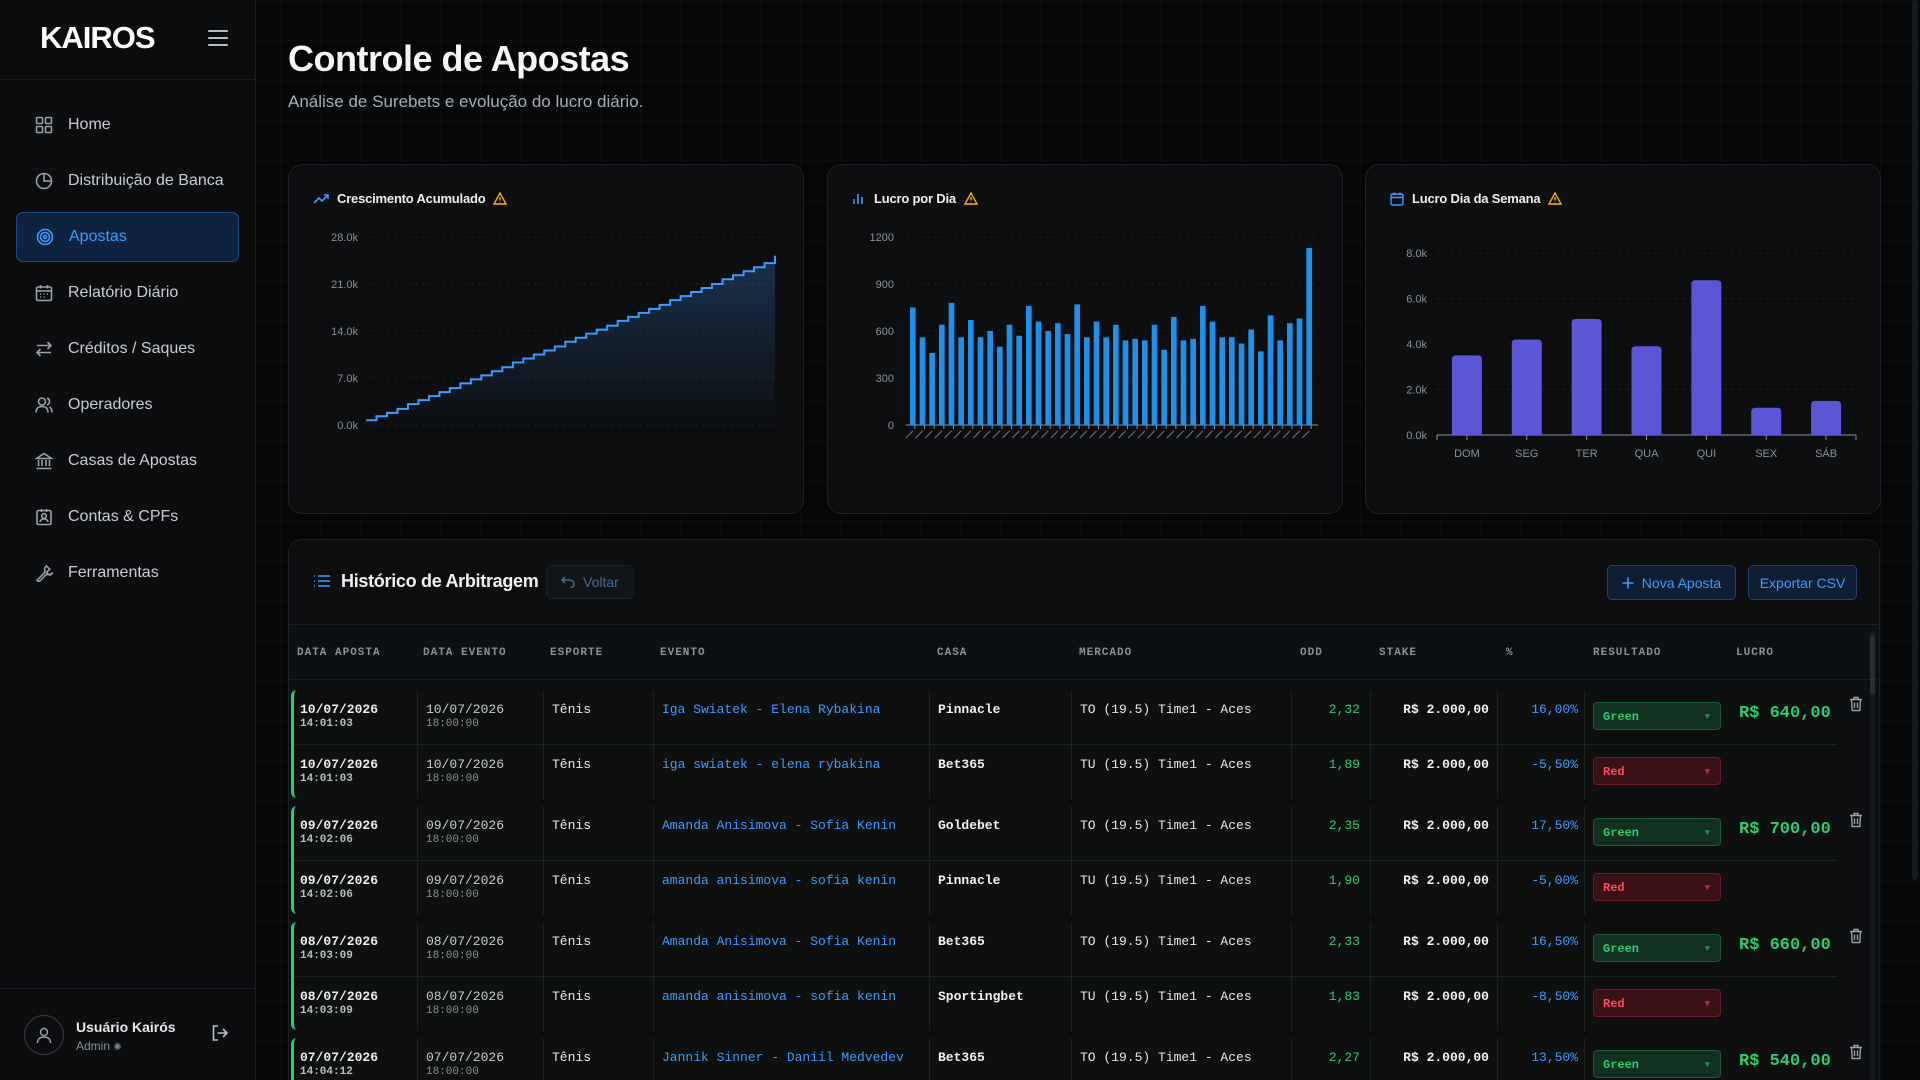  What do you see at coordinates (771, 764) in the screenshot?
I see `event-link: iga swiatek - elena rybakina` at bounding box center [771, 764].